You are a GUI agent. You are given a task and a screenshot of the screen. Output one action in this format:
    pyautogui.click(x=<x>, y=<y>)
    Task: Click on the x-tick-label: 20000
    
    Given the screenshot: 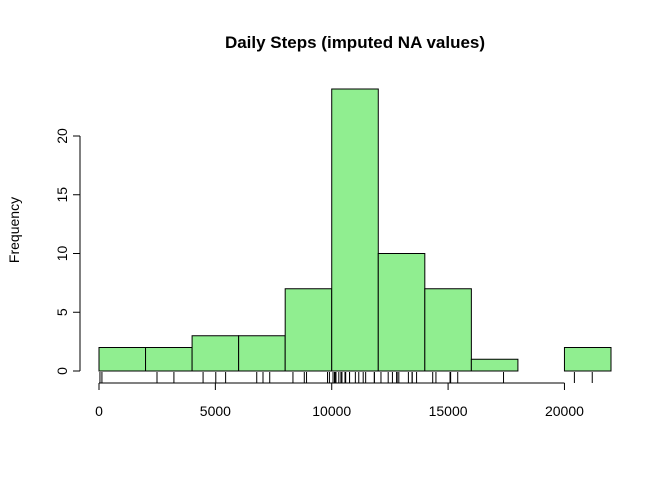 What is the action you would take?
    pyautogui.click(x=564, y=411)
    